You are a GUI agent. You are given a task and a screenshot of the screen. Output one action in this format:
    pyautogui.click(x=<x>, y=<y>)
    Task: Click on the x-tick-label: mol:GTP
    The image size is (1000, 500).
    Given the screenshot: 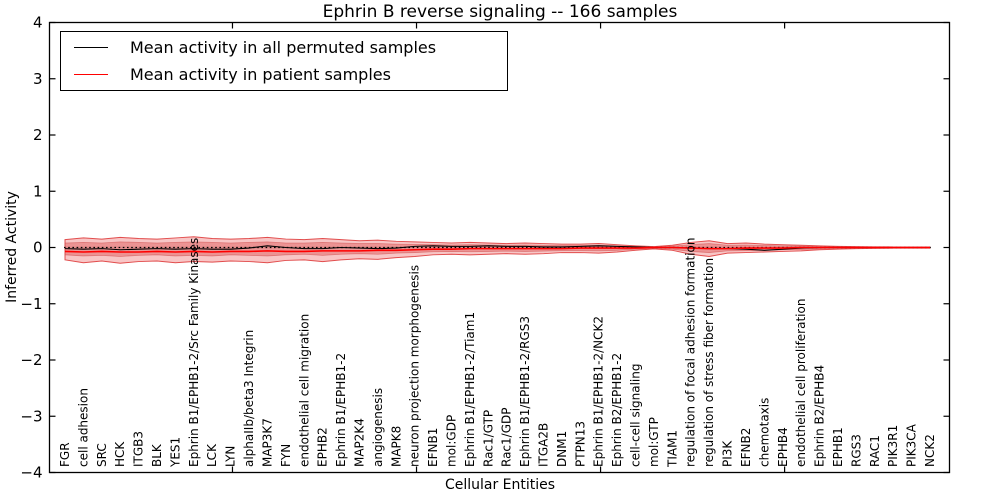 What is the action you would take?
    pyautogui.click(x=654, y=442)
    